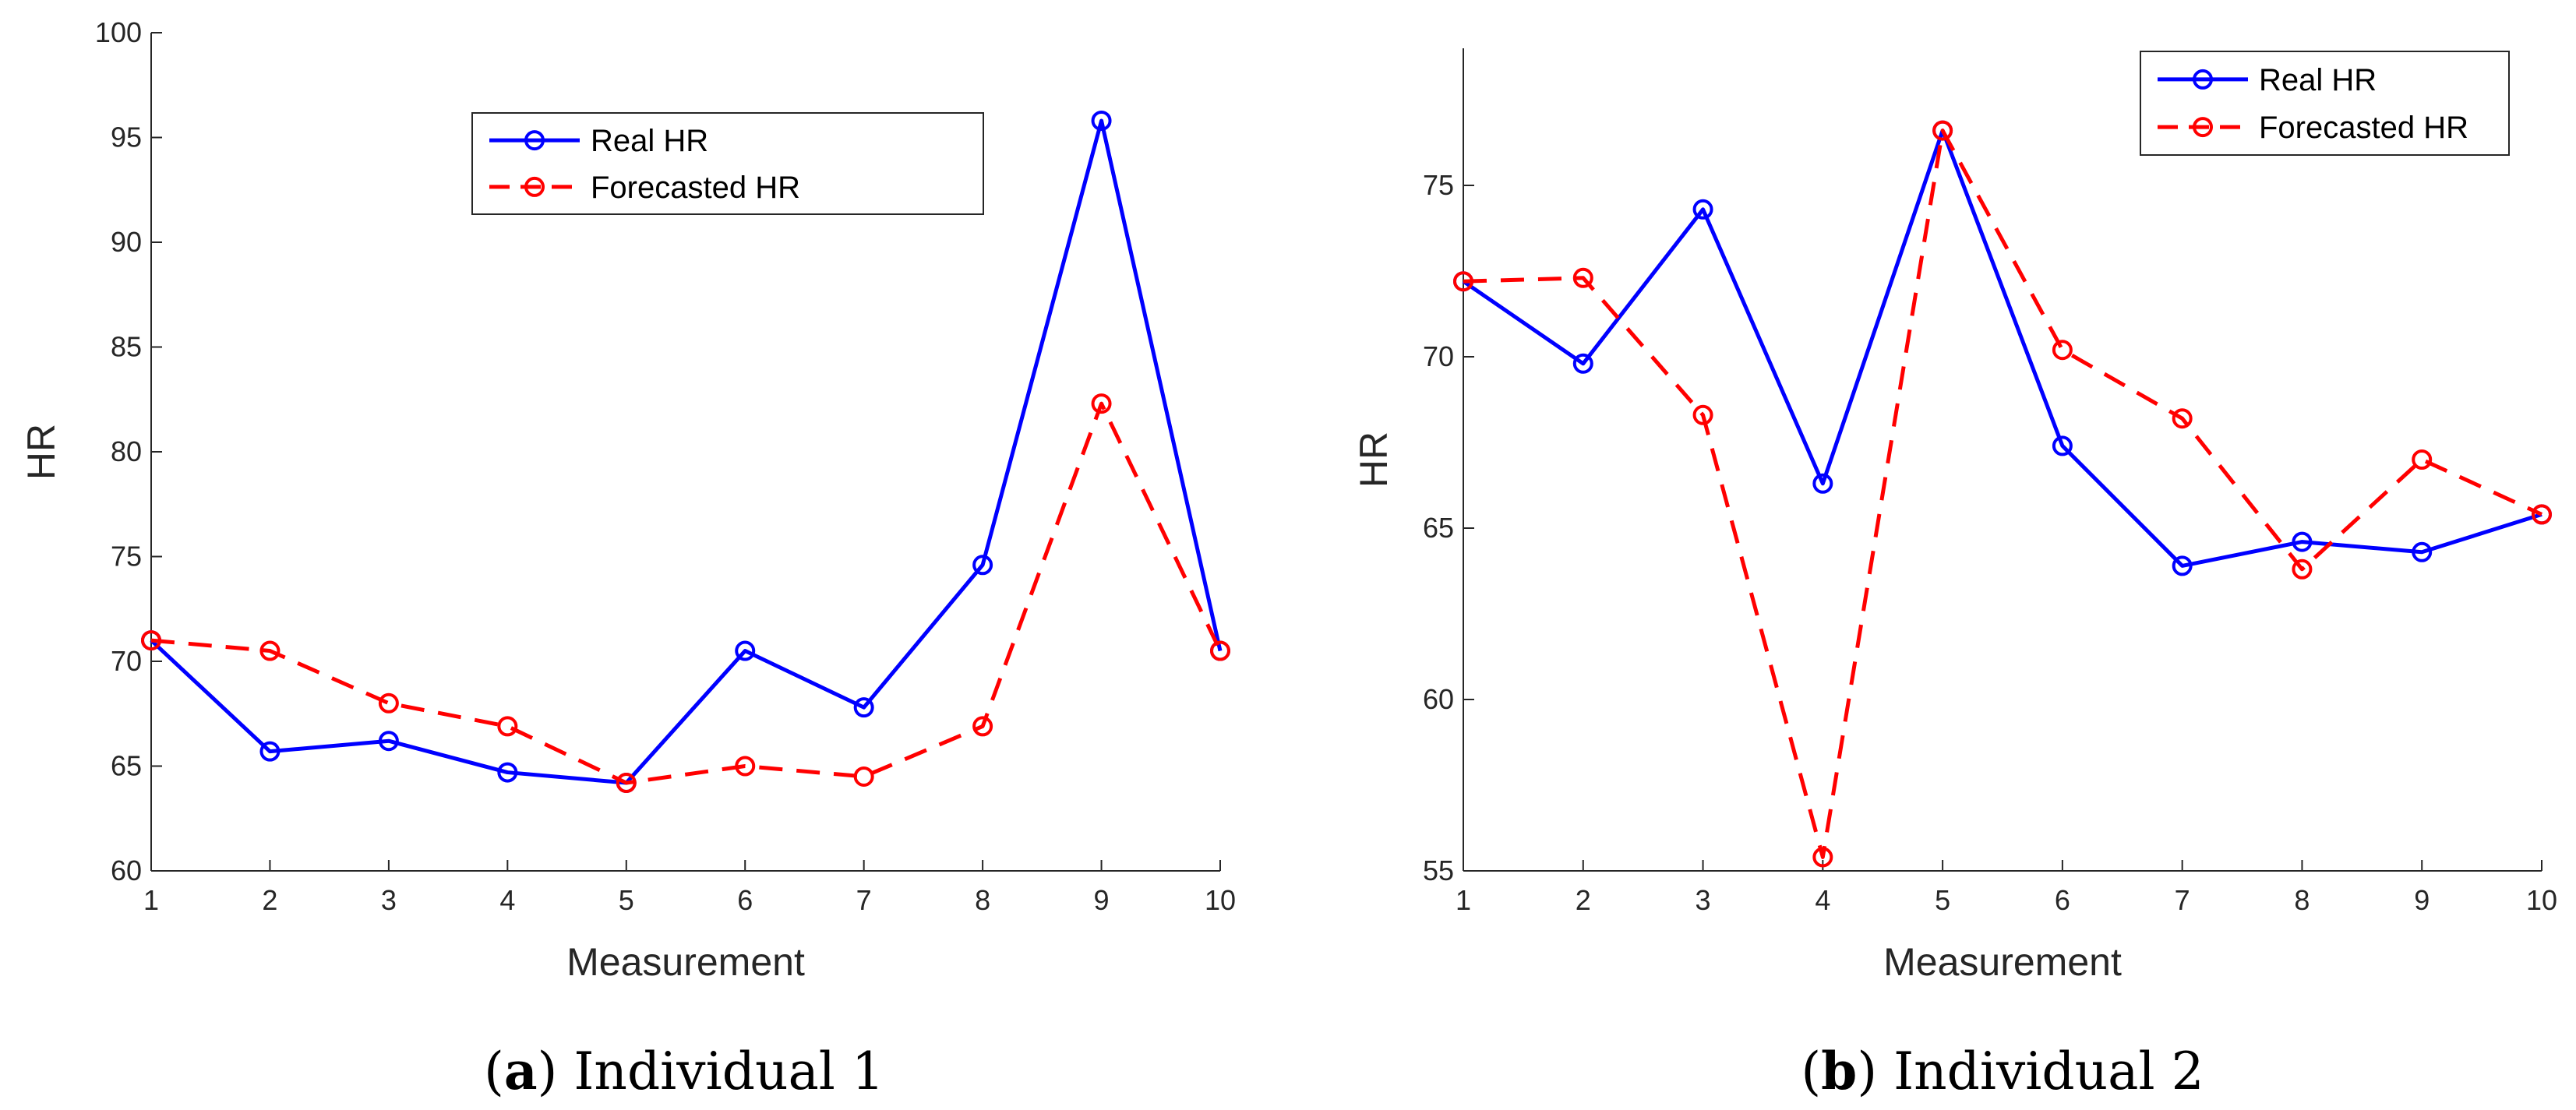 This screenshot has width=2576, height=1110. Describe the element at coordinates (686, 593) in the screenshot. I see `series-line-forecasted-hr` at that location.